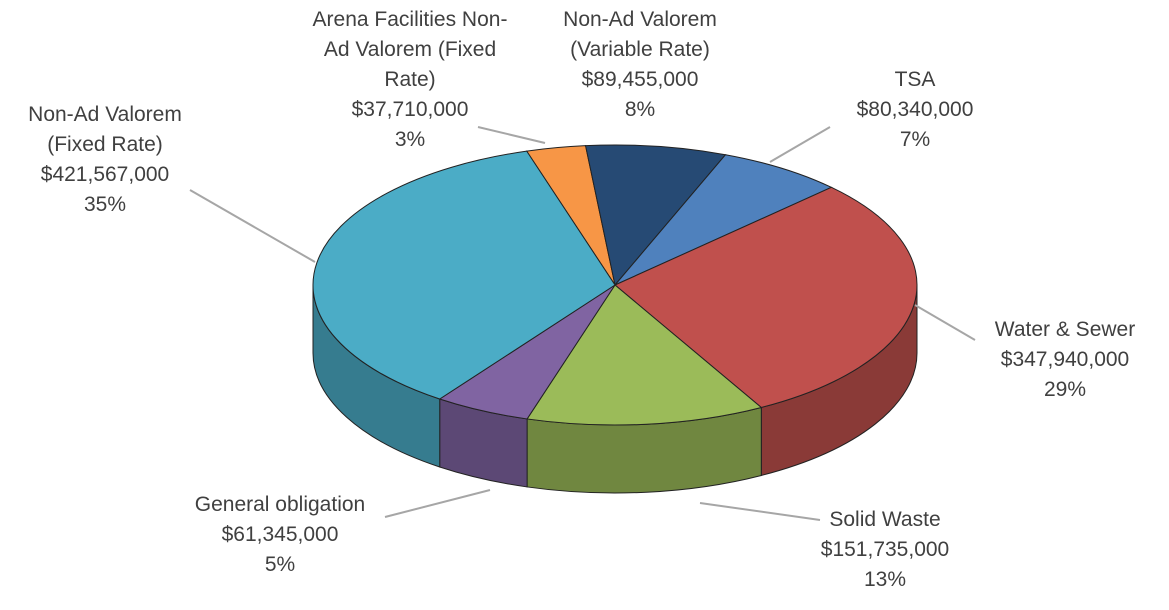 The height and width of the screenshot is (610, 1169). I want to click on percent-label: 13%, so click(885, 579).